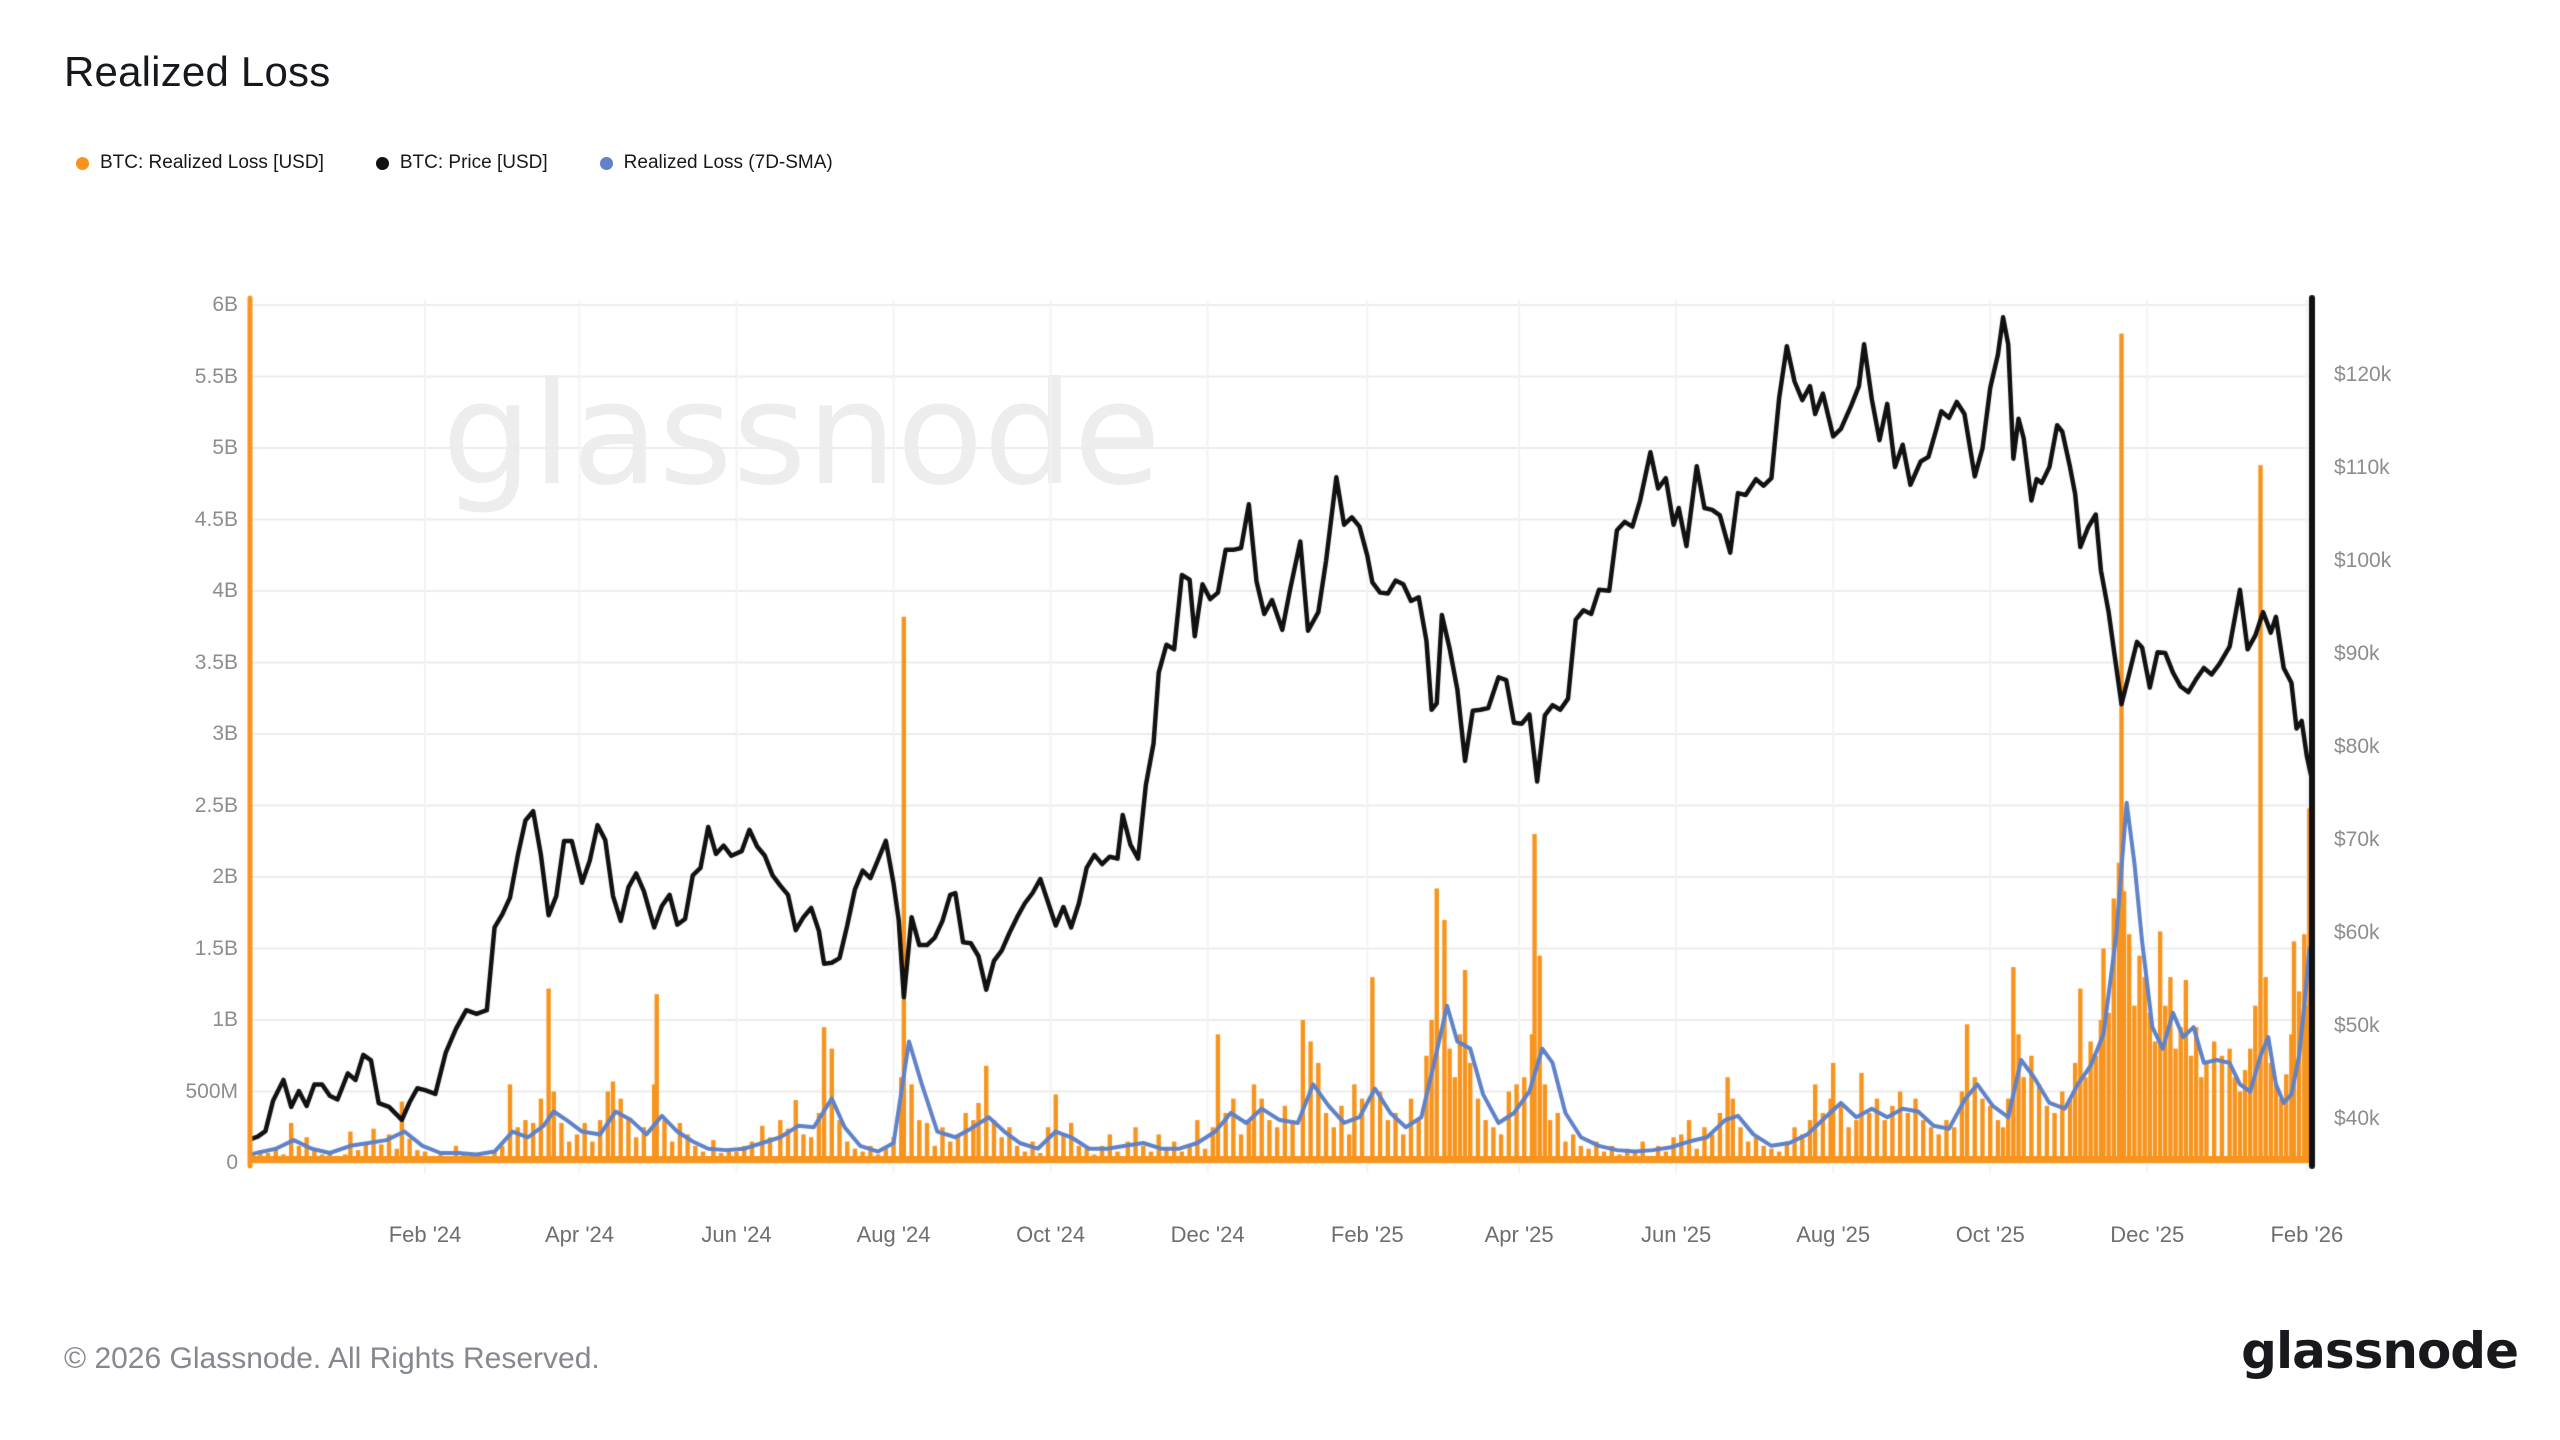 Image resolution: width=2560 pixels, height=1440 pixels. I want to click on left-axis-tick: 5B, so click(225, 447).